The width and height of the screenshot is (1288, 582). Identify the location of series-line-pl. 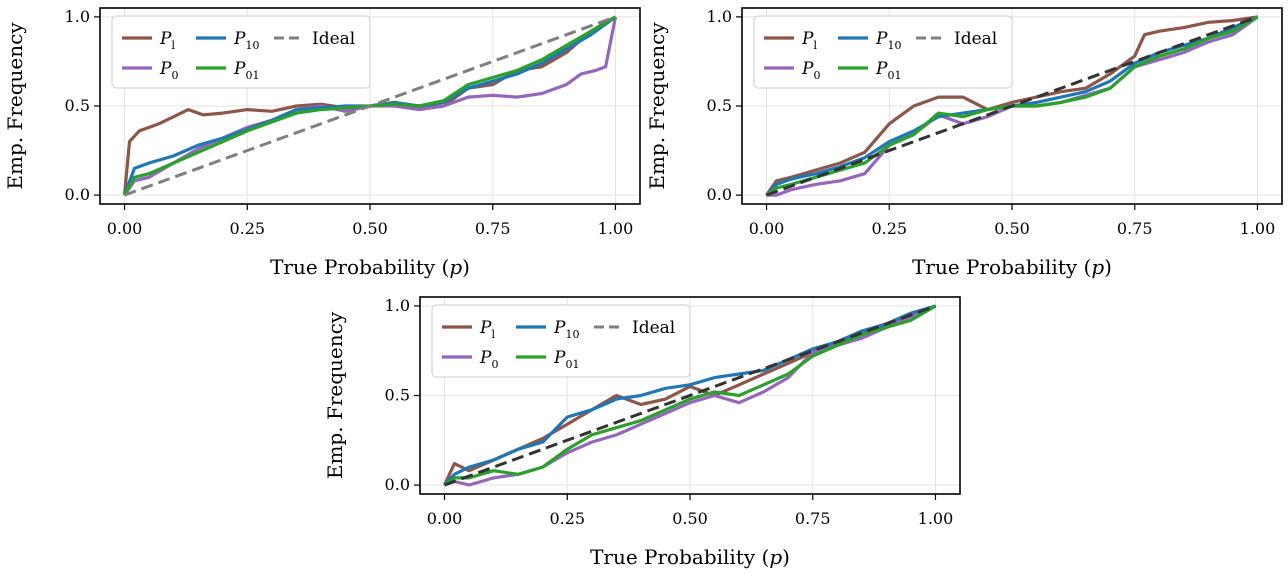
(1011, 106).